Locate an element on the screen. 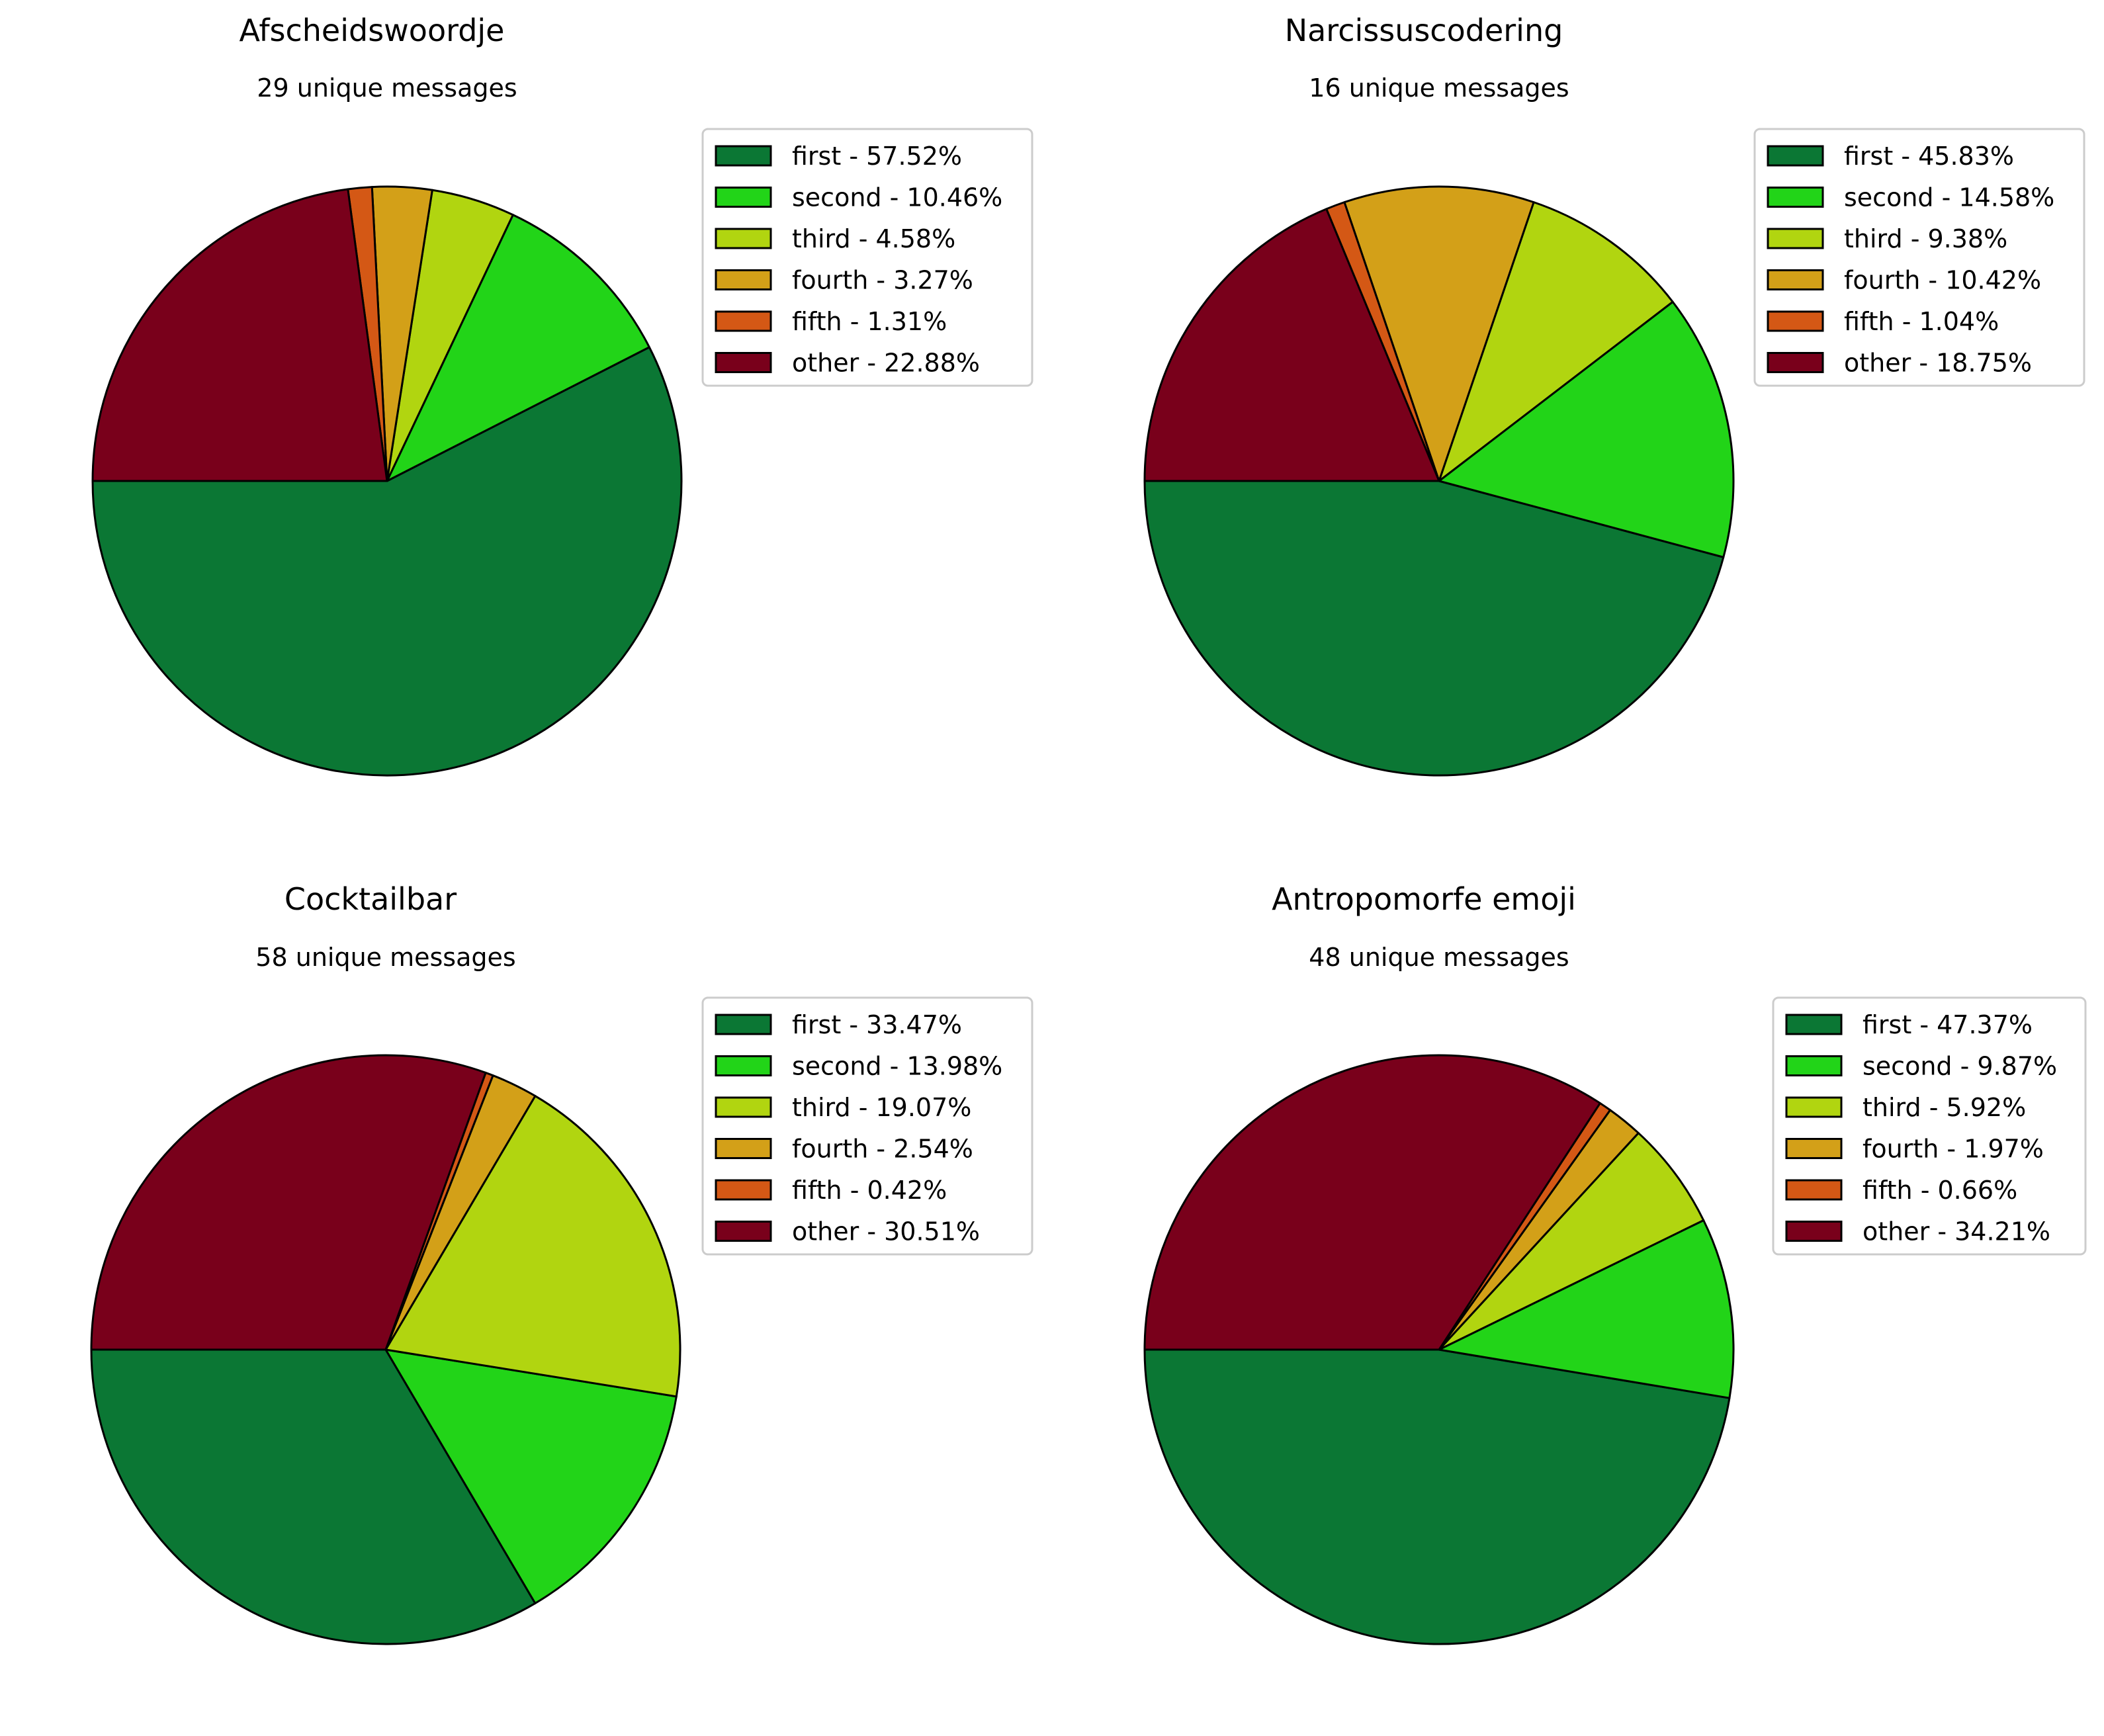 The width and height of the screenshot is (2104, 1736). panel-subtitle: 58 unique messages is located at coordinates (385, 957).